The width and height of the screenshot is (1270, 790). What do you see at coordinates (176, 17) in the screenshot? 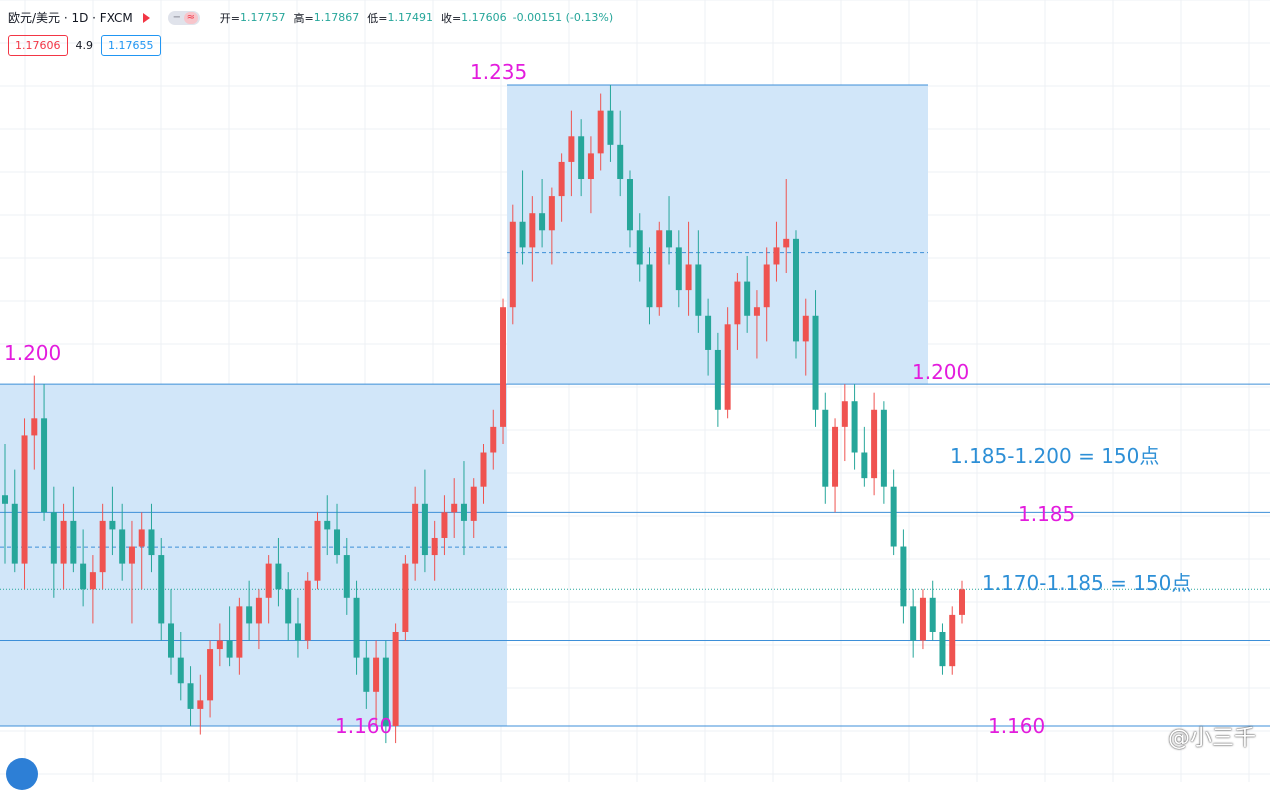
I see `minus-icon: −` at bounding box center [176, 17].